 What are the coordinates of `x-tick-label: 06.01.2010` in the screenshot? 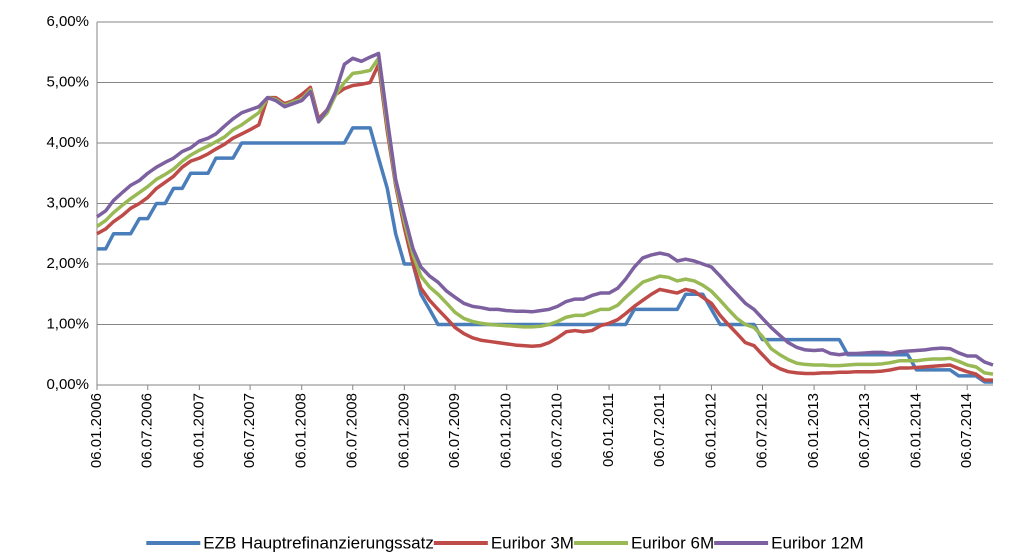 It's located at (506, 430).